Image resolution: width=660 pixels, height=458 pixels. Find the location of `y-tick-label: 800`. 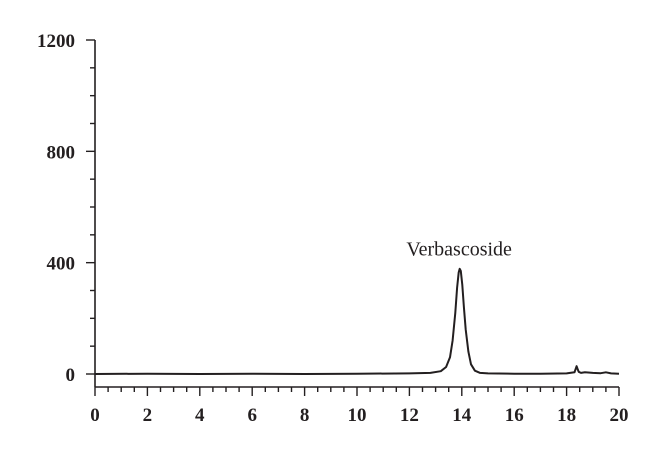

y-tick-label: 800 is located at coordinates (61, 152).